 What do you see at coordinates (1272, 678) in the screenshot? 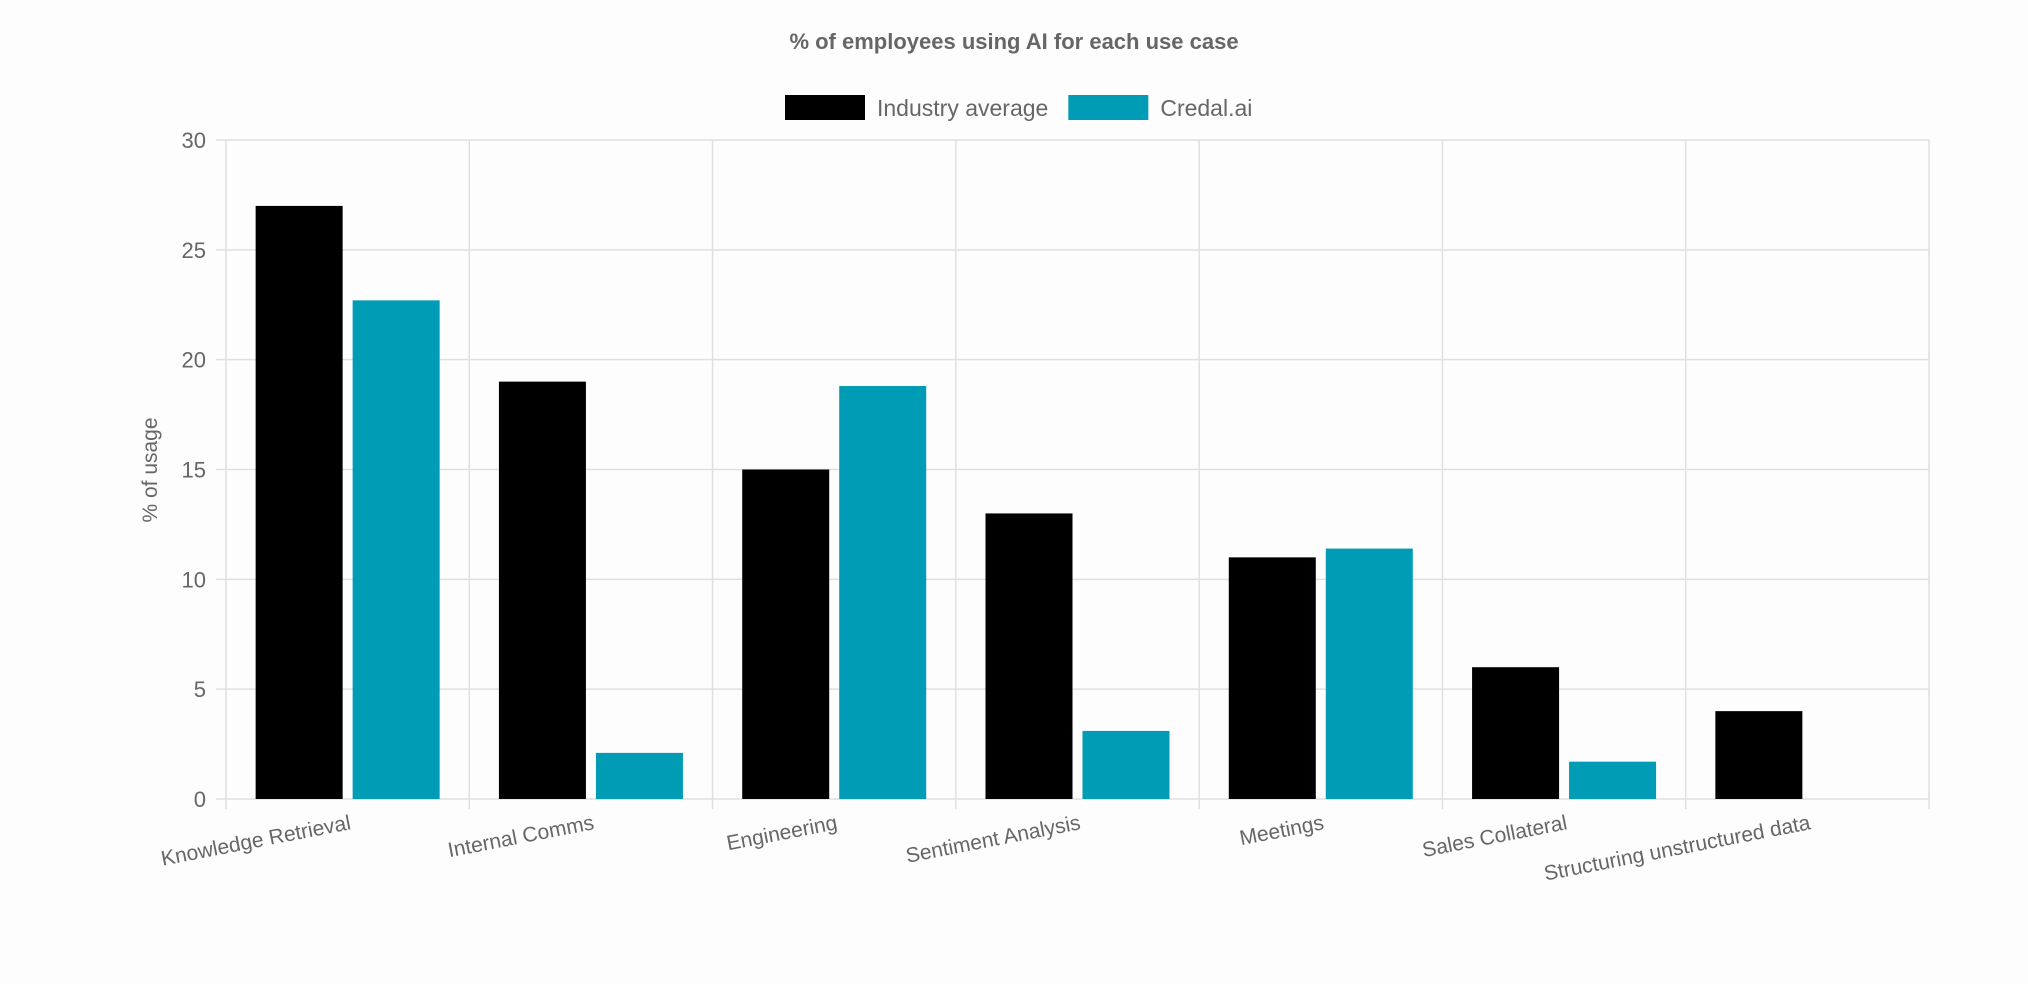
I see `bar-industry-average-meetings` at bounding box center [1272, 678].